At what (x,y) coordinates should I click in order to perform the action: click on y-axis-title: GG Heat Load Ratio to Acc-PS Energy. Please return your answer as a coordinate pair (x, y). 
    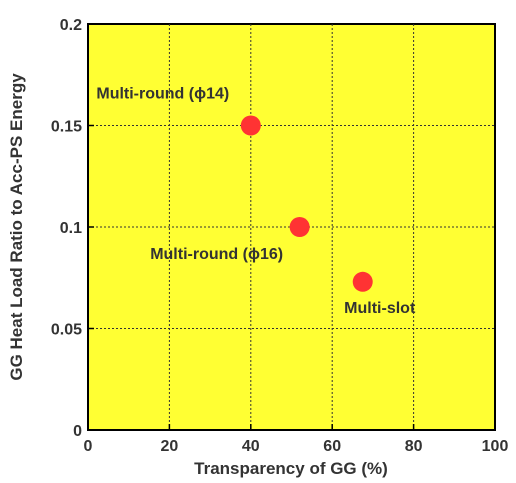
    Looking at the image, I should click on (16, 227).